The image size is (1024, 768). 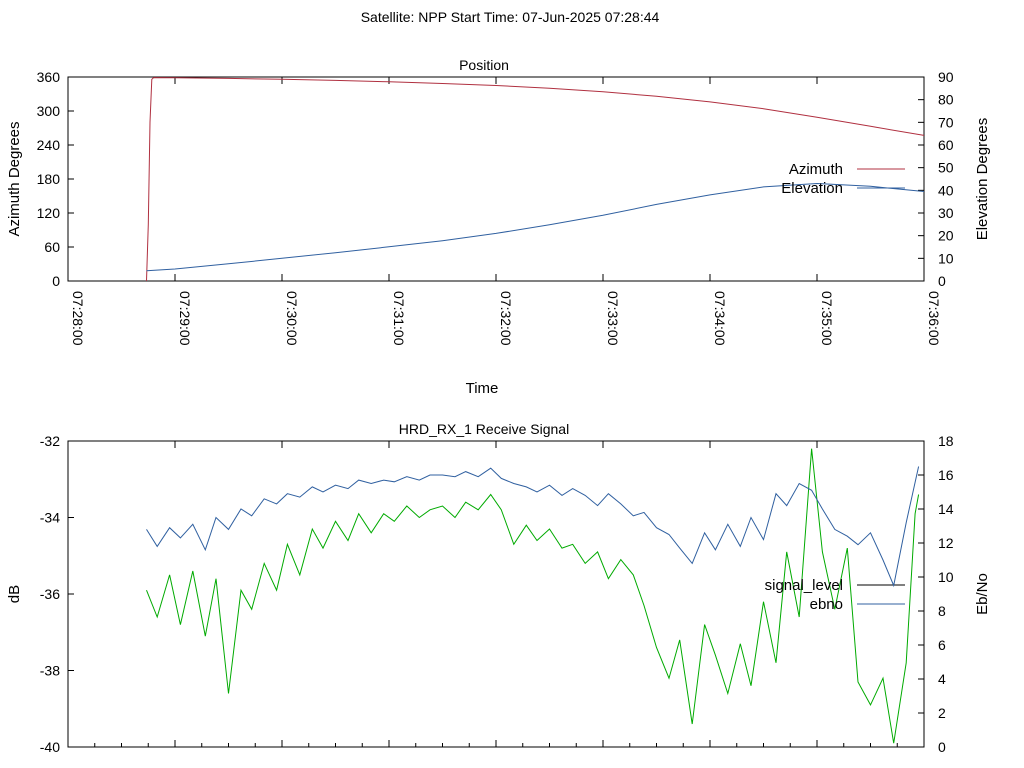 I want to click on y-tick-label: -32, so click(x=50, y=441).